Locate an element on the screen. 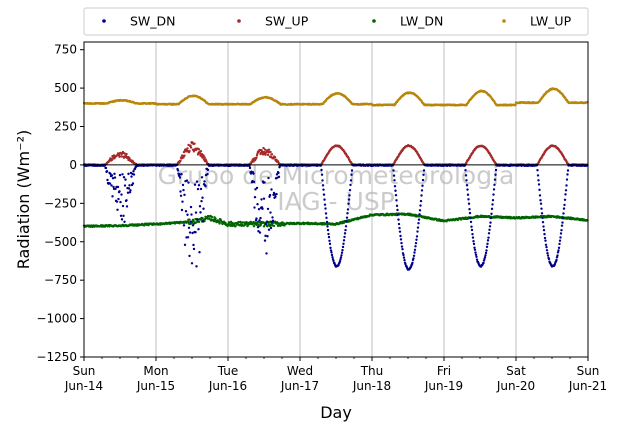  y-tick-label: −1000 is located at coordinates (56, 319).